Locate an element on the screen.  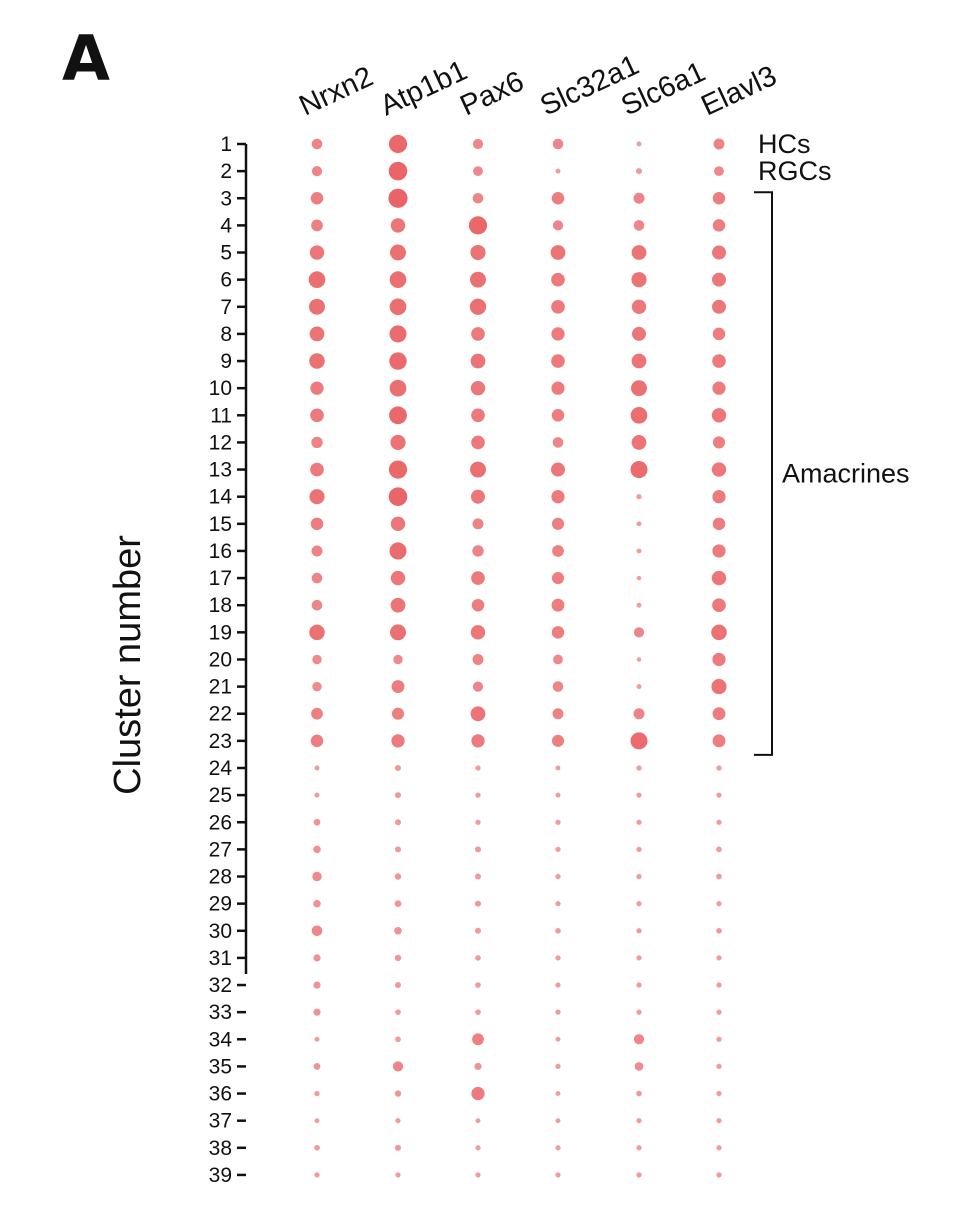
y-tick-label: 3 is located at coordinates (226, 198).